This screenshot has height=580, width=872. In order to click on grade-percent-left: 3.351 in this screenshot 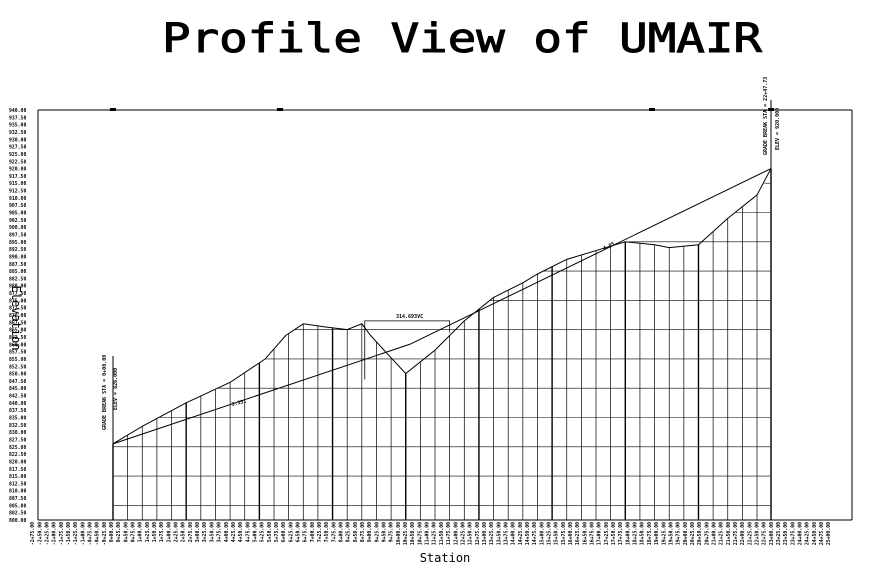, I will do `click(239, 402)`.